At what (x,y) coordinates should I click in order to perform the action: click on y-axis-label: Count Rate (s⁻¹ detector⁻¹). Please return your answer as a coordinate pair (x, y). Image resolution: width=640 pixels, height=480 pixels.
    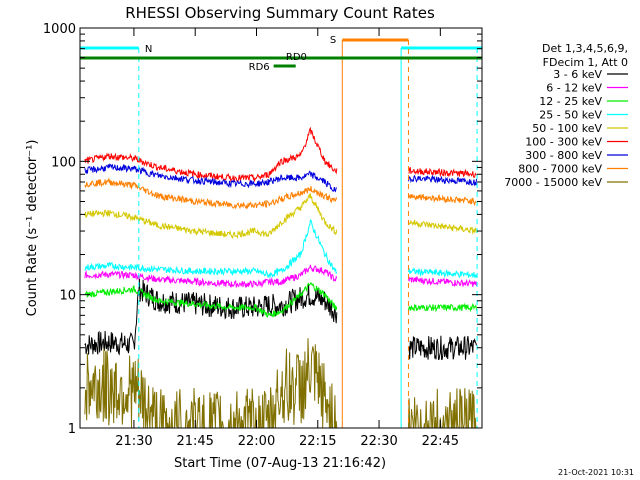
    Looking at the image, I should click on (32, 228).